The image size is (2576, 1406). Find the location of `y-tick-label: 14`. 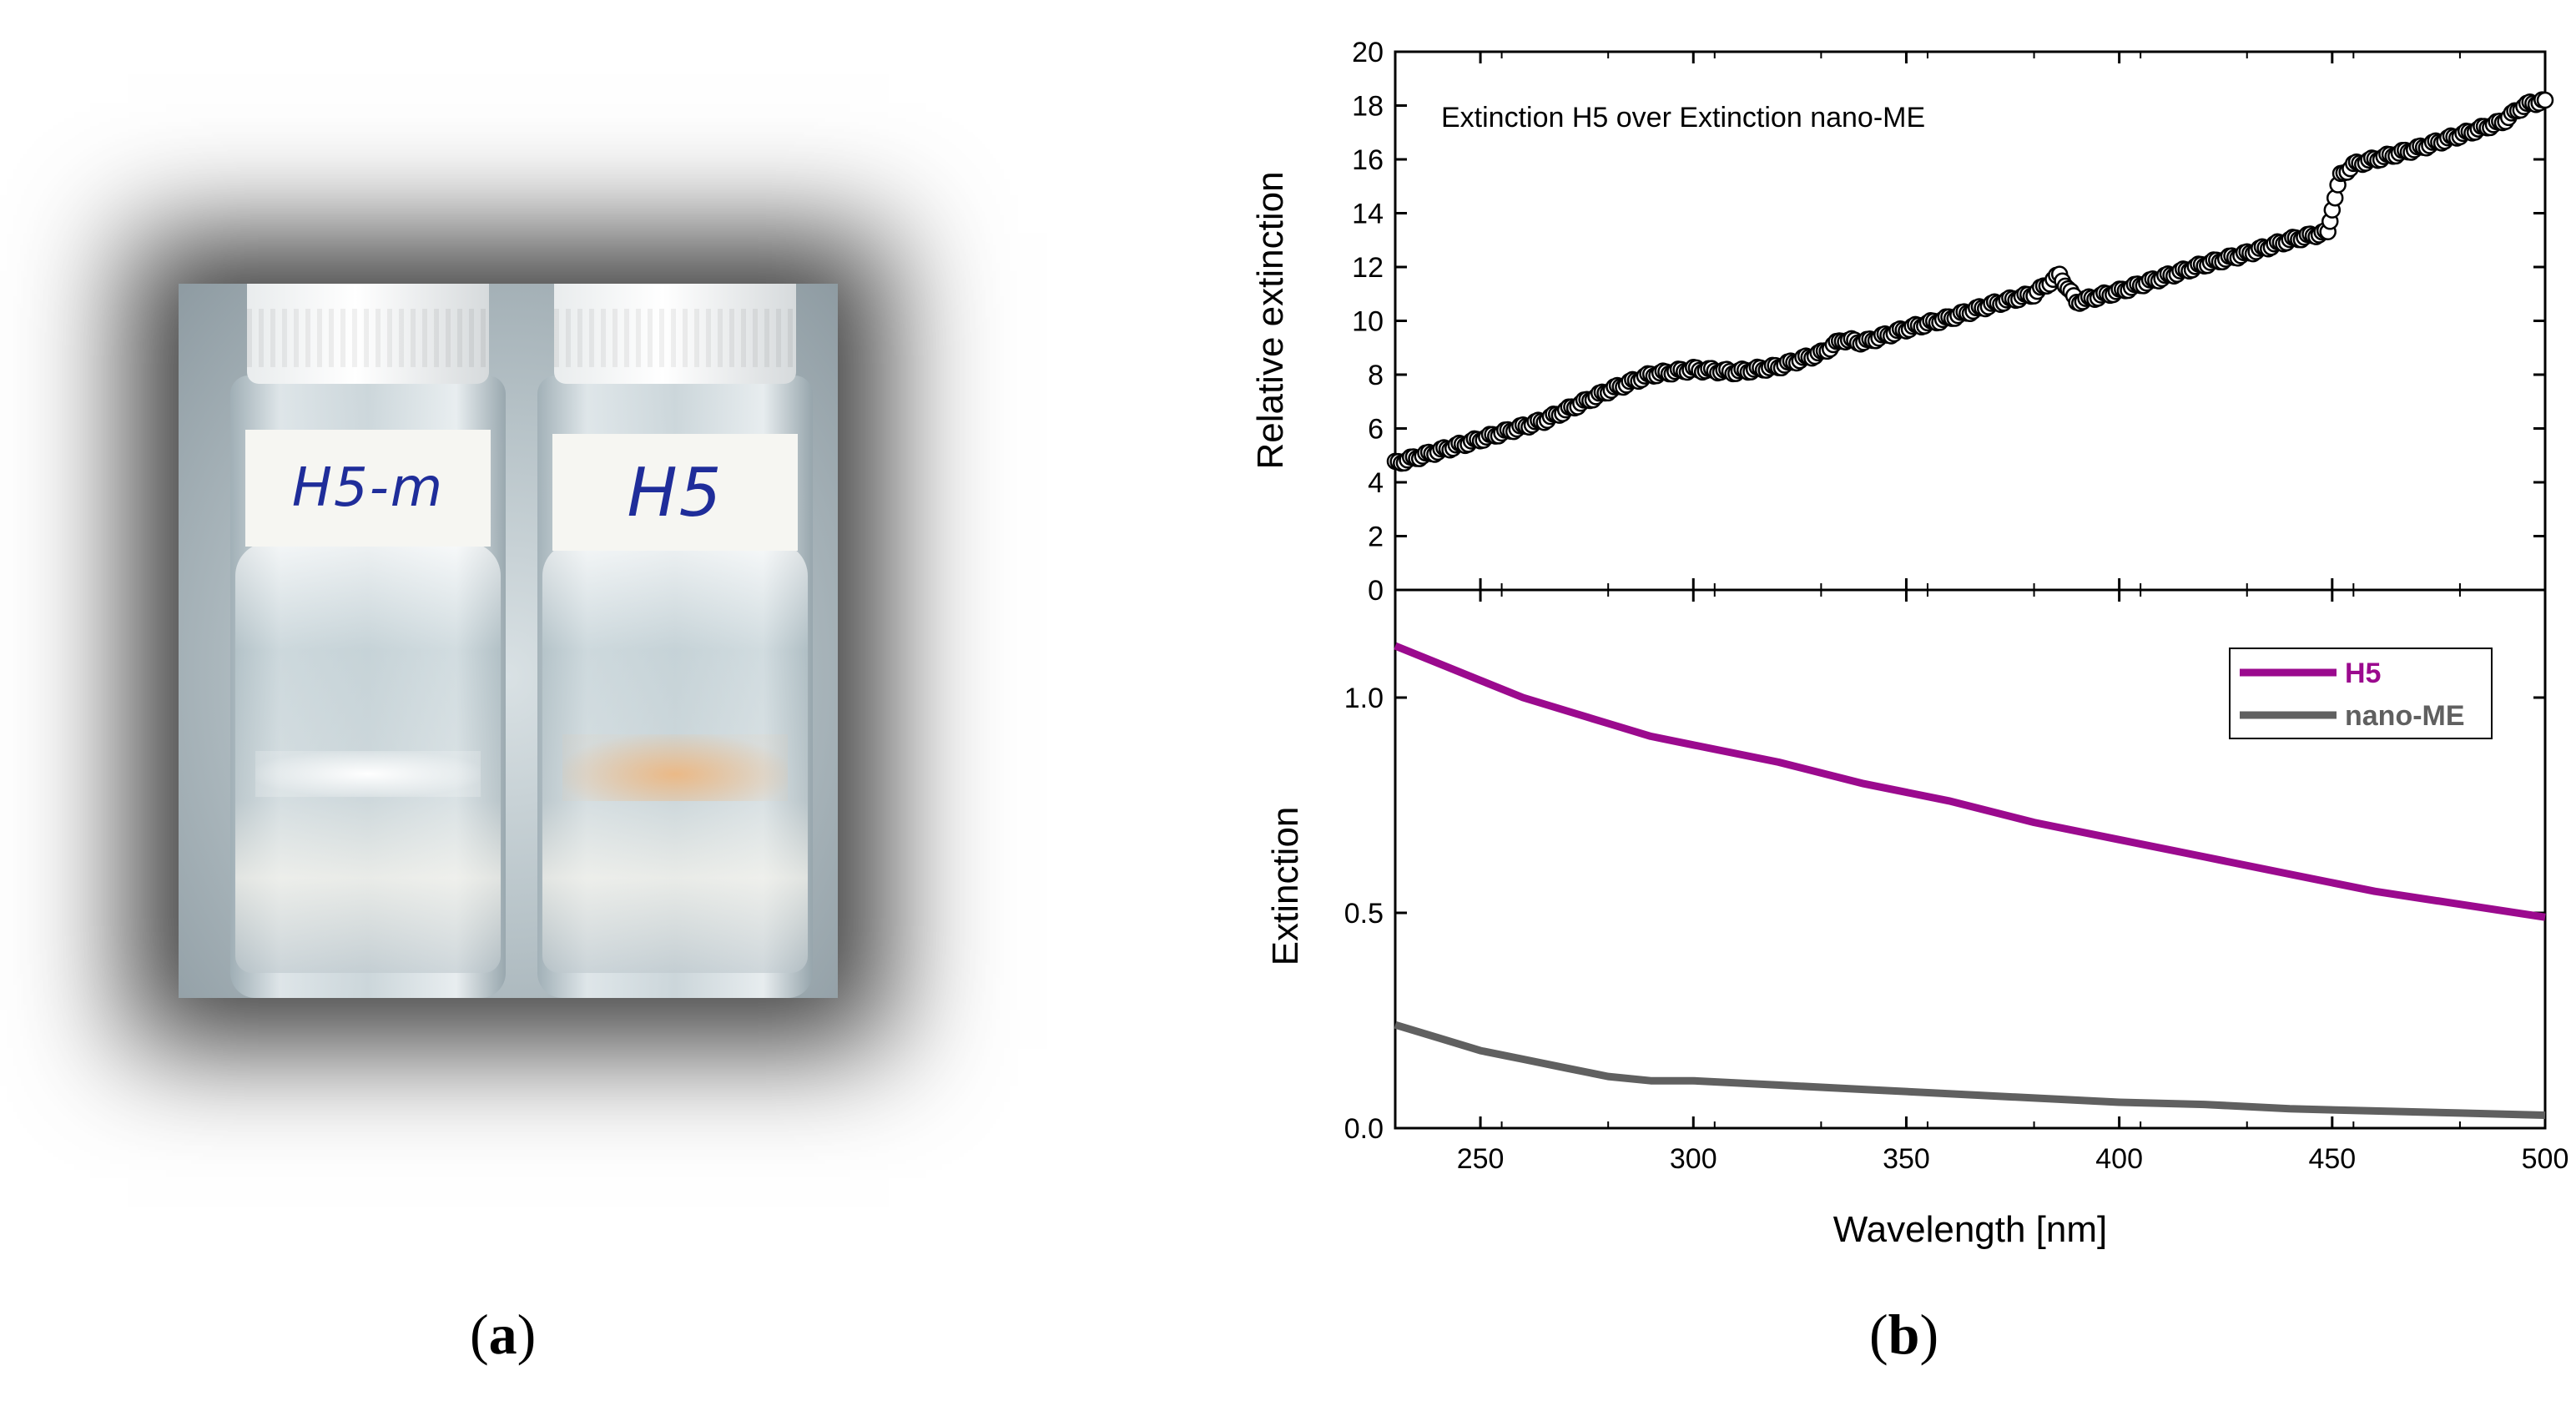

y-tick-label: 14 is located at coordinates (1368, 215).